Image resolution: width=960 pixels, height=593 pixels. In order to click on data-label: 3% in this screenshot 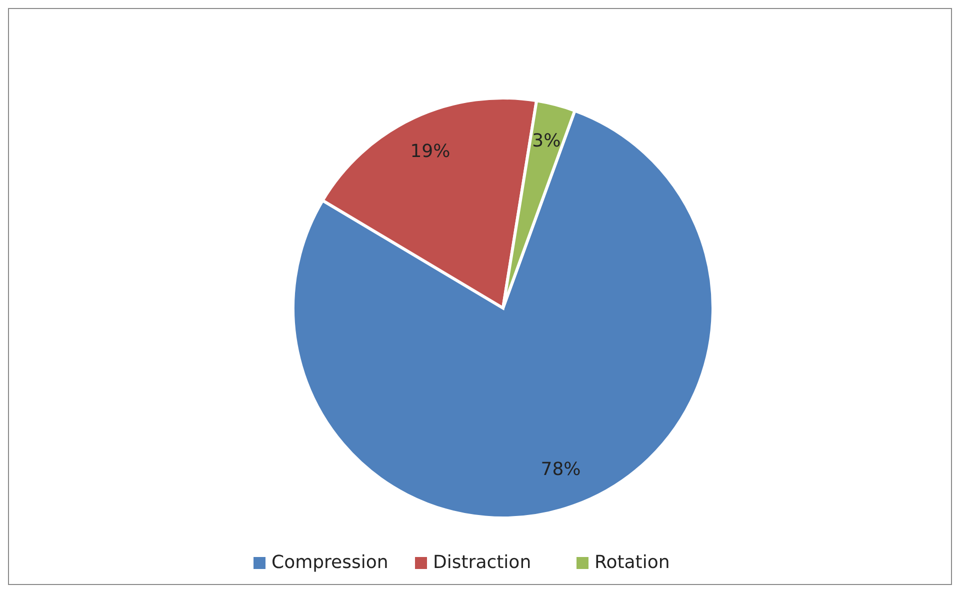, I will do `click(546, 141)`.